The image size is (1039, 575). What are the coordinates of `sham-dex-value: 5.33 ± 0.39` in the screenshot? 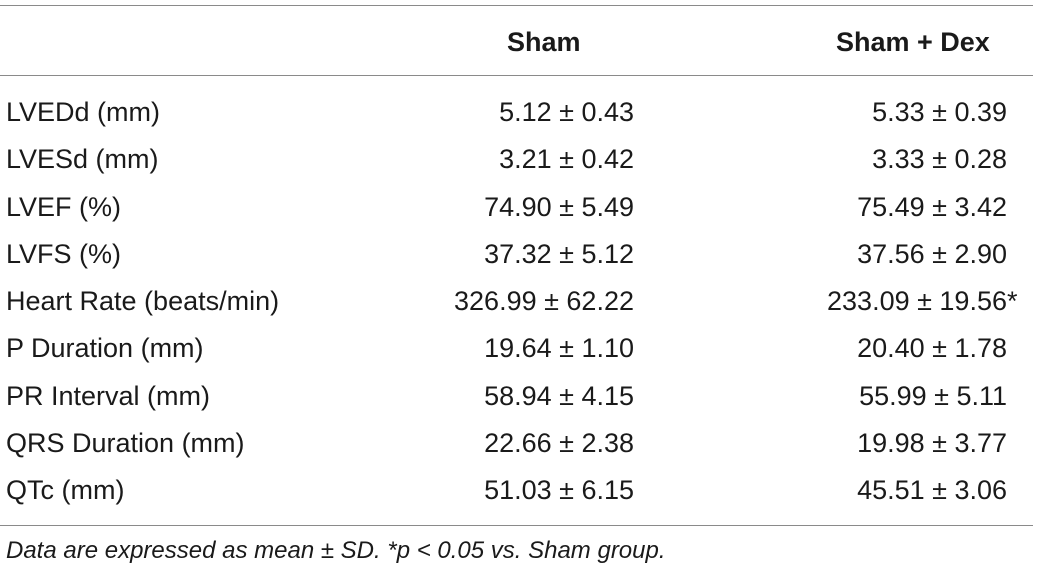 It's located at (903, 112).